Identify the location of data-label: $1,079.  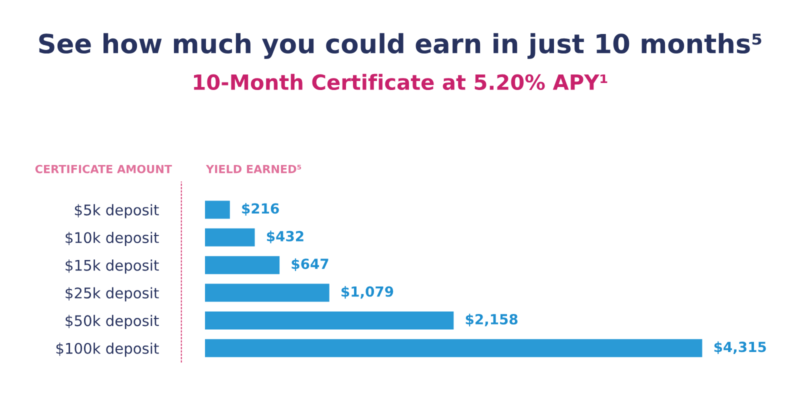
(368, 292).